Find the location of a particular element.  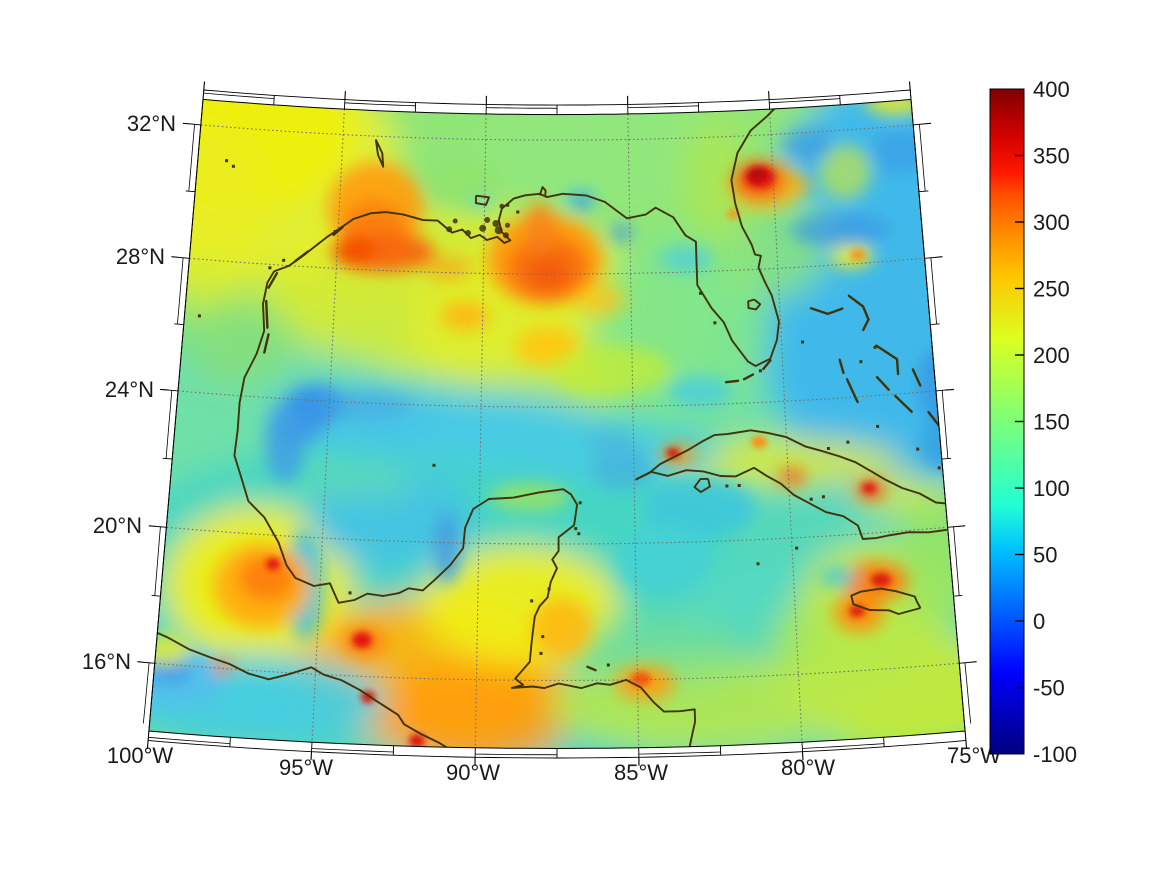

svg-text: 250 is located at coordinates (1051, 289).